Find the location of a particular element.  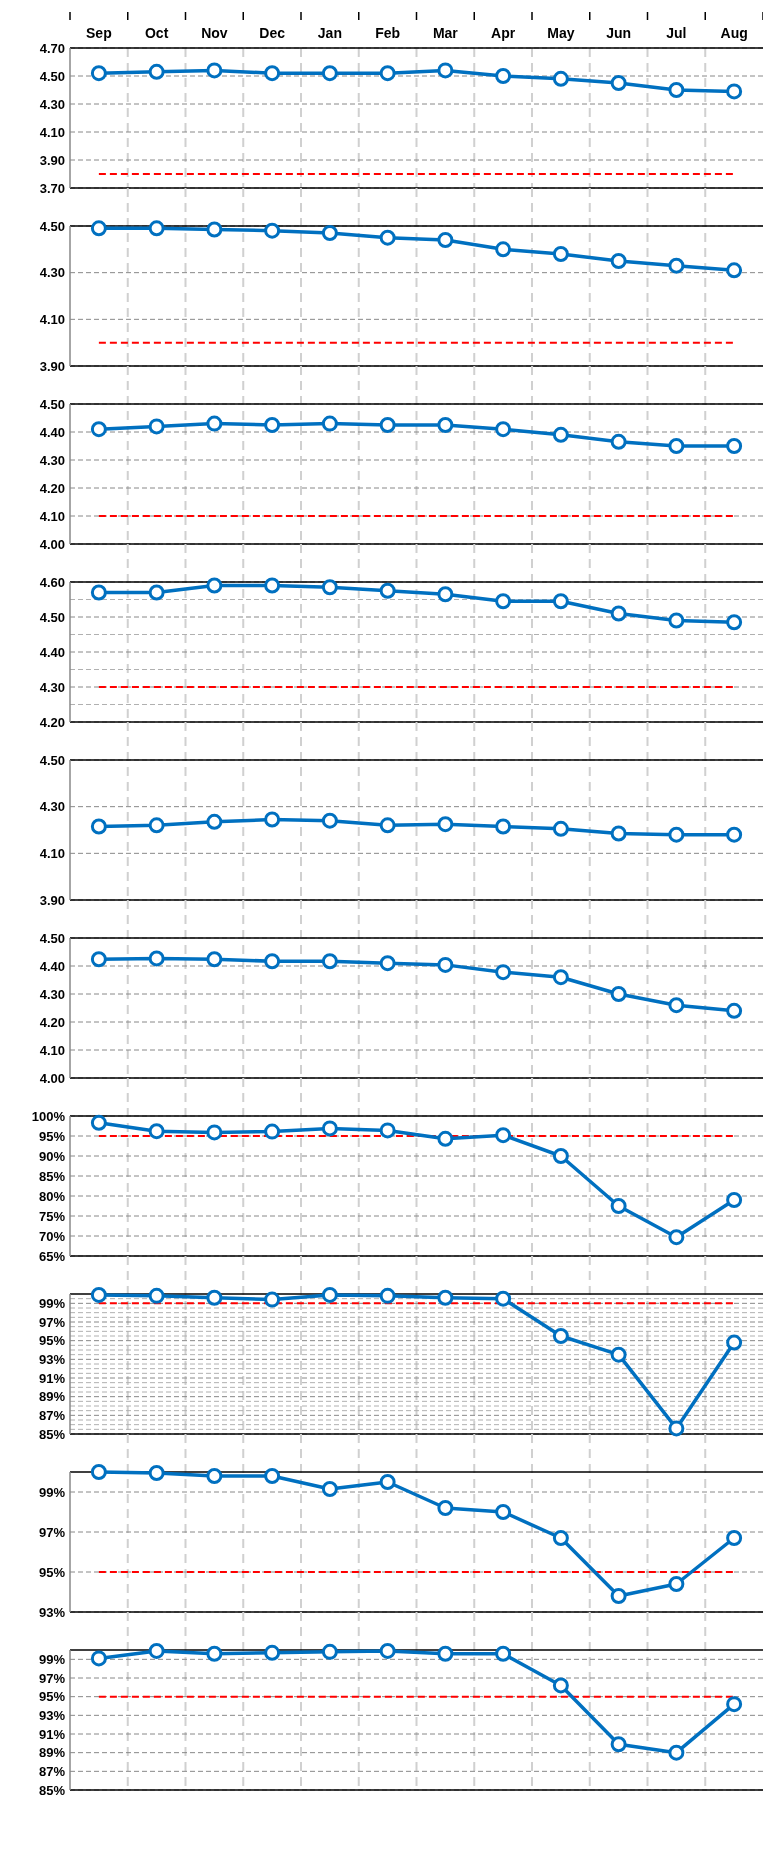

y-tick-label: 87% is located at coordinates (52, 1771).